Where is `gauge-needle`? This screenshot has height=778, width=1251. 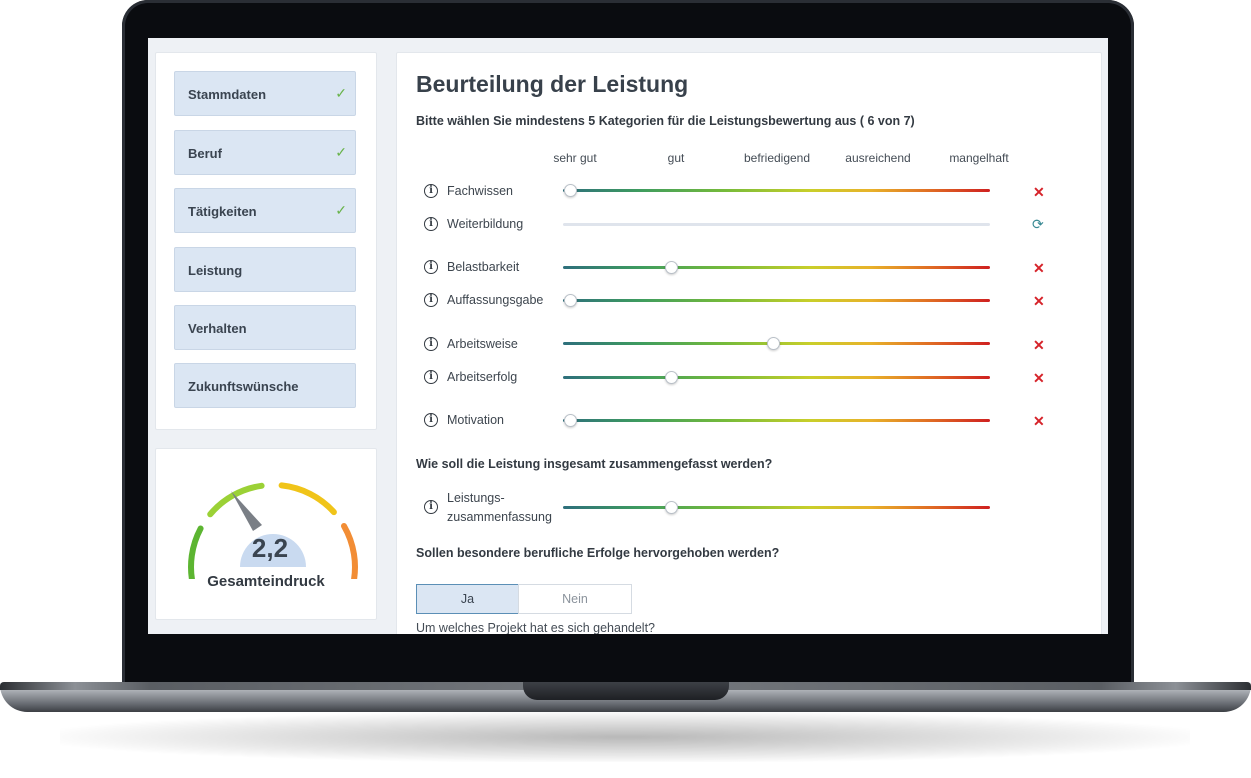
gauge-needle is located at coordinates (246, 511).